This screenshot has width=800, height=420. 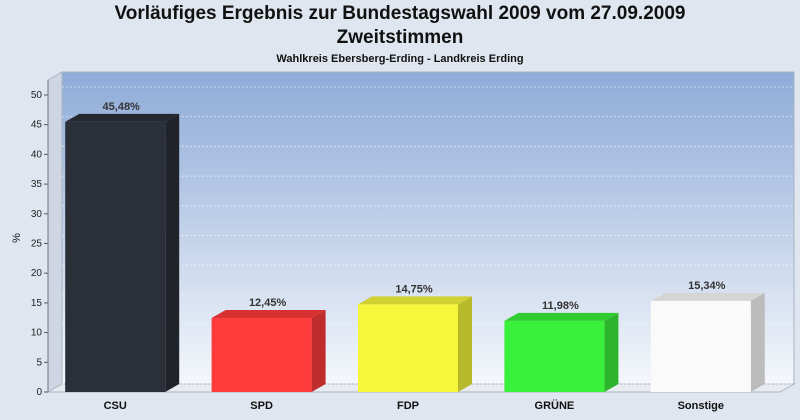 I want to click on x-axis: CSU SPD FDP GRÜNE Sonstige, so click(x=414, y=405).